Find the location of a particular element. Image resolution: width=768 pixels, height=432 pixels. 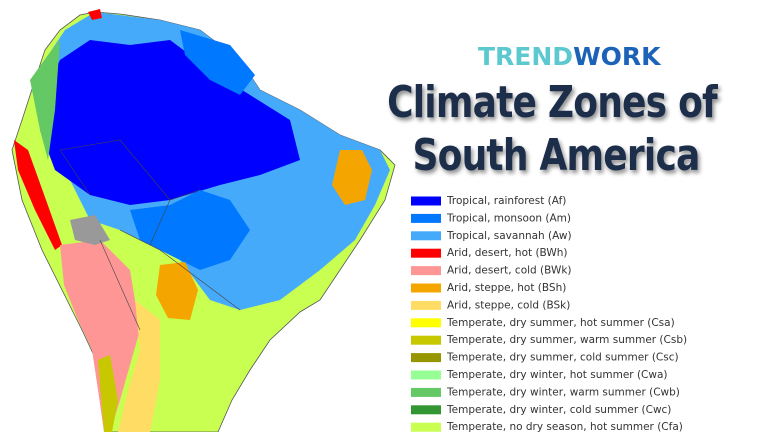

legend-label: Tropical, savannah (Aw) is located at coordinates (509, 236).